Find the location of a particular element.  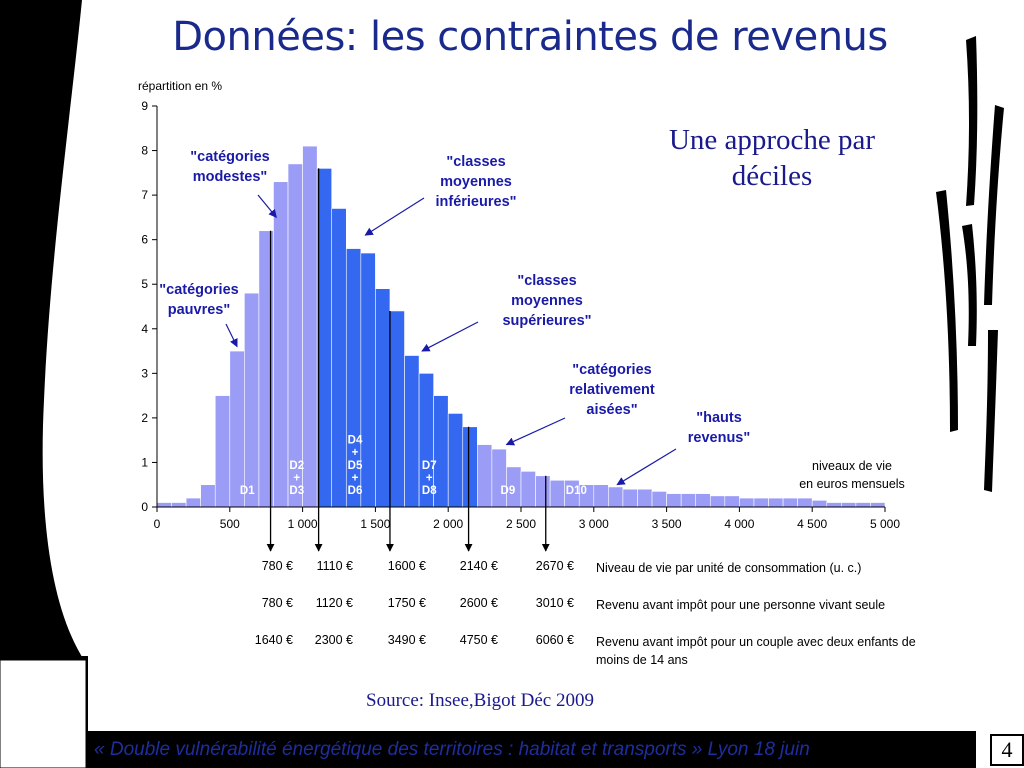

y-tick-label: 6 is located at coordinates (144, 240).